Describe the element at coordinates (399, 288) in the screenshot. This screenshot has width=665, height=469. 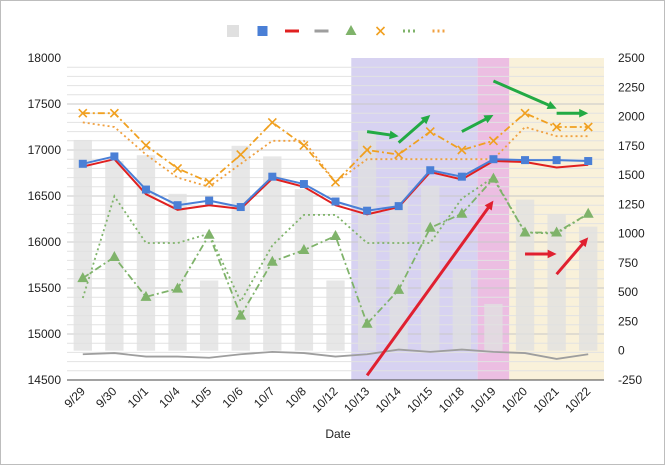
I see `point-triangle-10/14` at that location.